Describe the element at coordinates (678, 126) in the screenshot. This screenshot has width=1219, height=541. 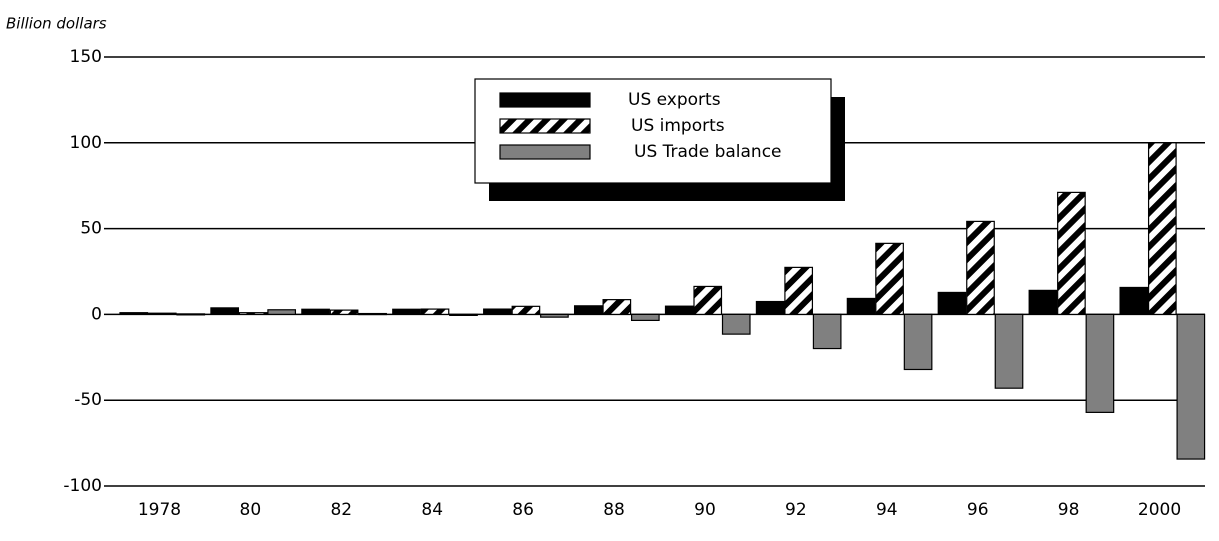
I see `legend-label: US imports` at that location.